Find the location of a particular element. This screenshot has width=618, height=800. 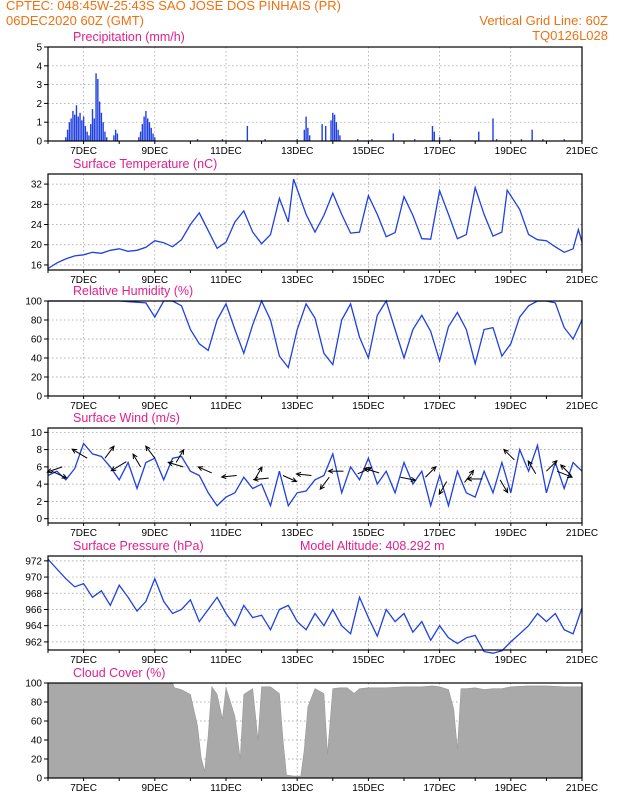

x-tick-label: 9DEC is located at coordinates (154, 151).